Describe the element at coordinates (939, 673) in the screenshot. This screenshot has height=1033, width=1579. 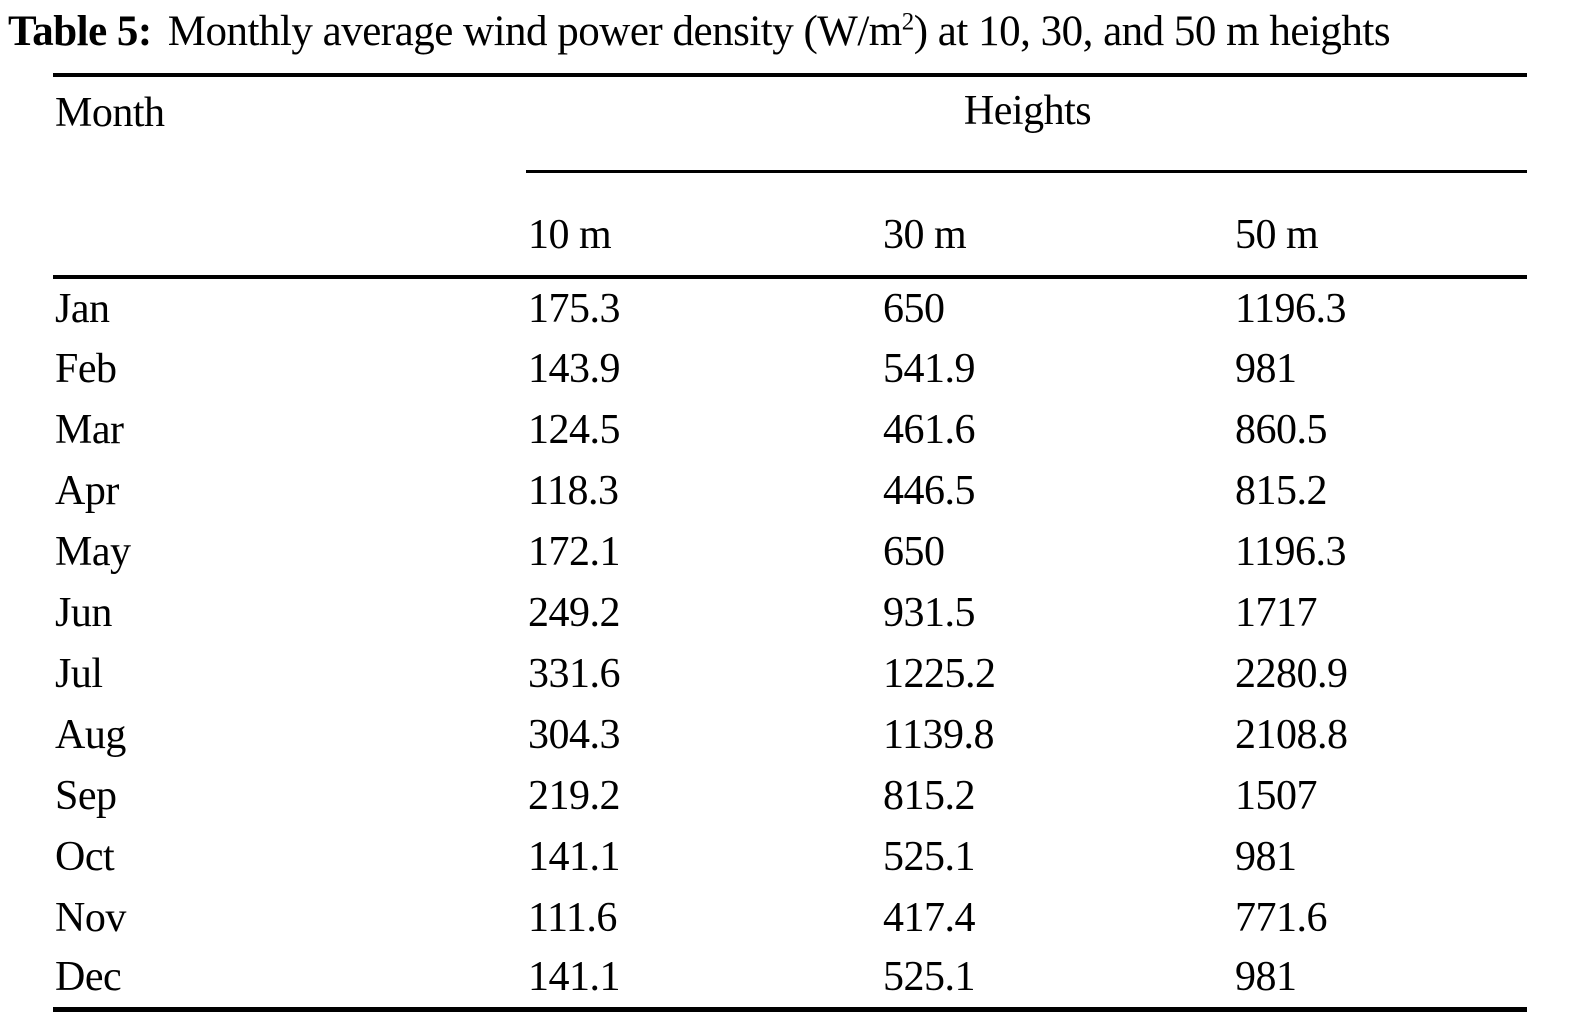
I see `value-cell-30m: 1225.2` at that location.